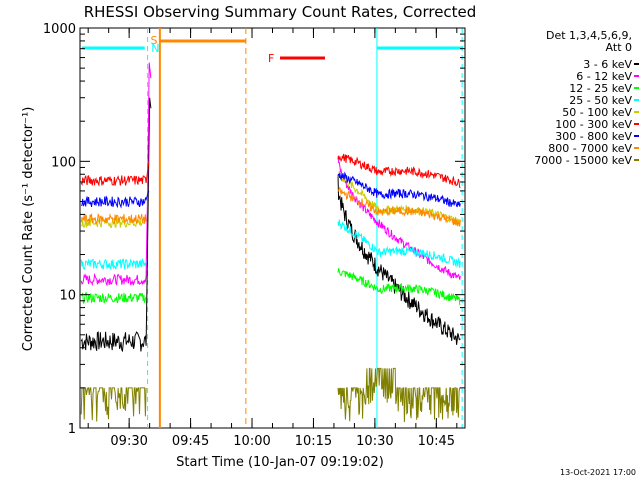 The height and width of the screenshot is (480, 640). What do you see at coordinates (251, 441) in the screenshot?
I see `x-tick-label: 10:00` at bounding box center [251, 441].